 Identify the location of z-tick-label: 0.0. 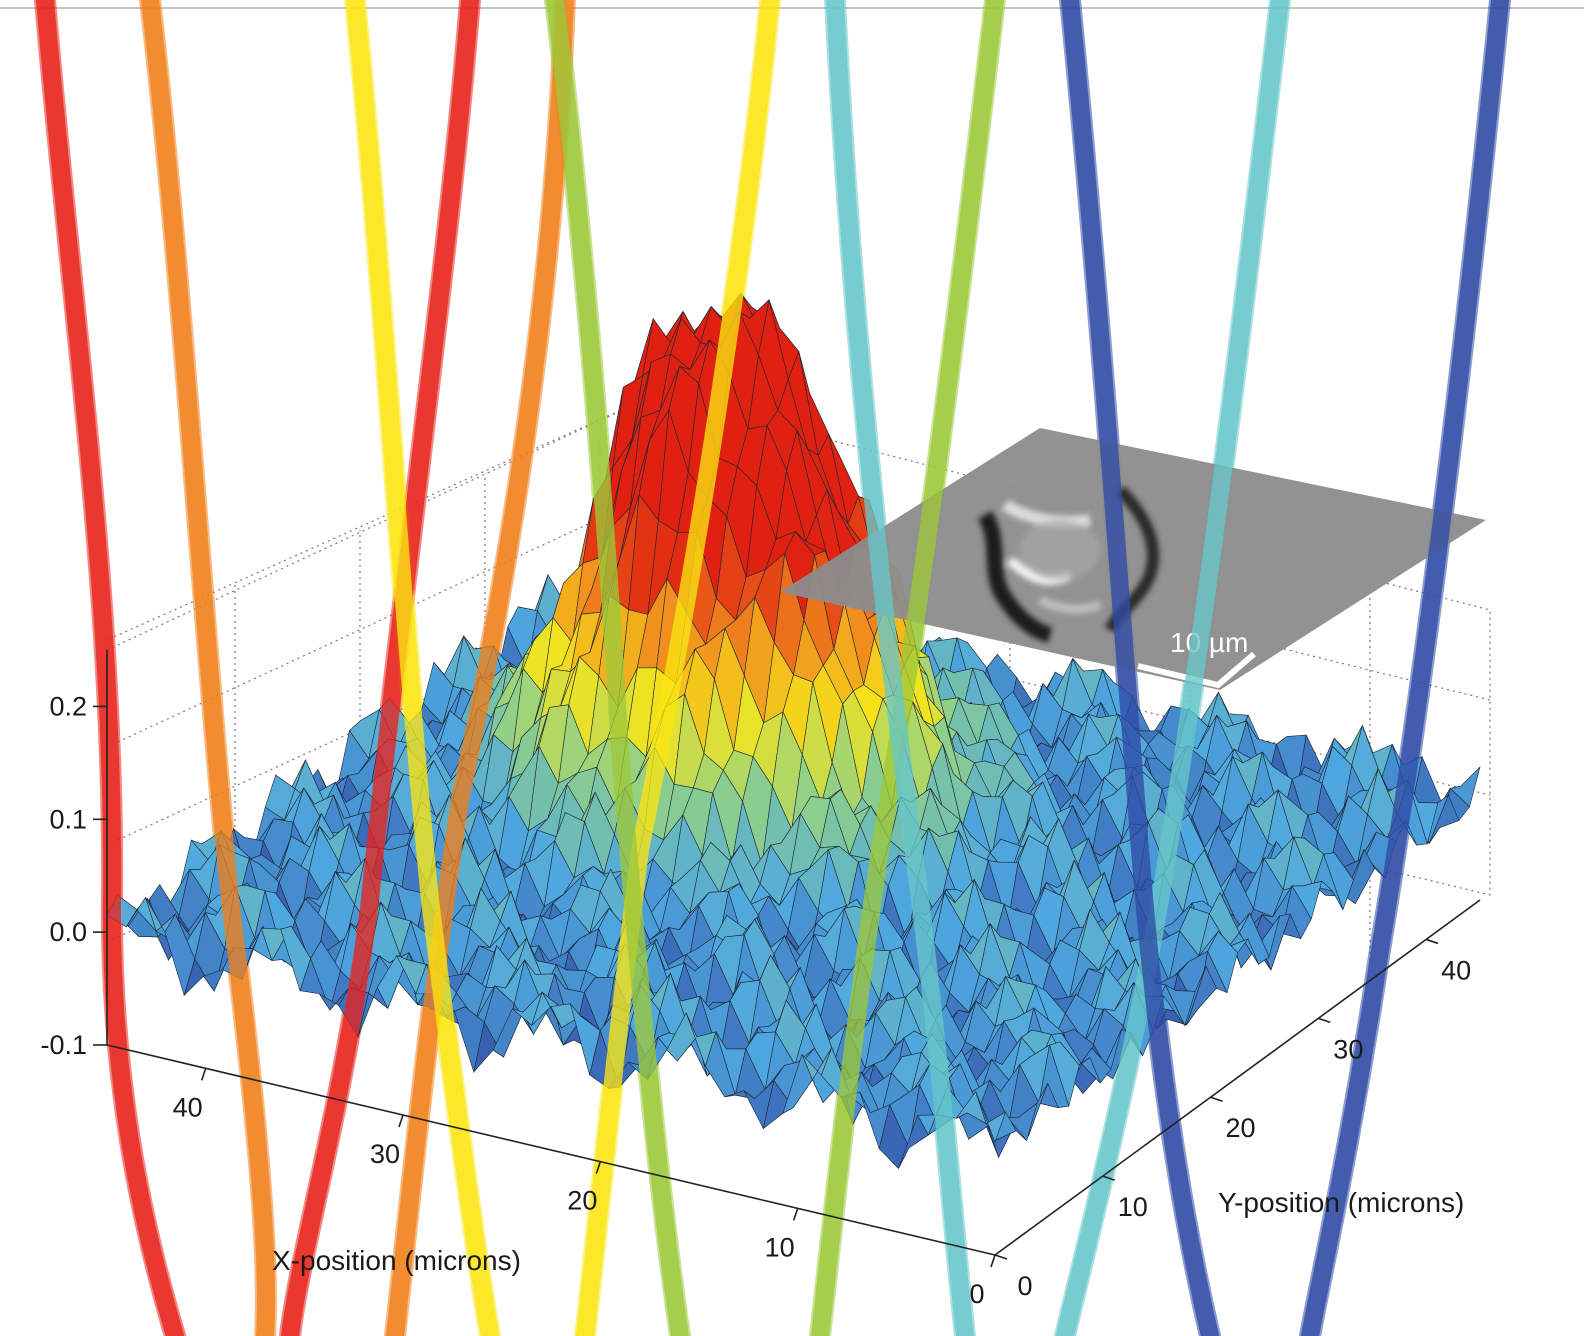
(68, 932).